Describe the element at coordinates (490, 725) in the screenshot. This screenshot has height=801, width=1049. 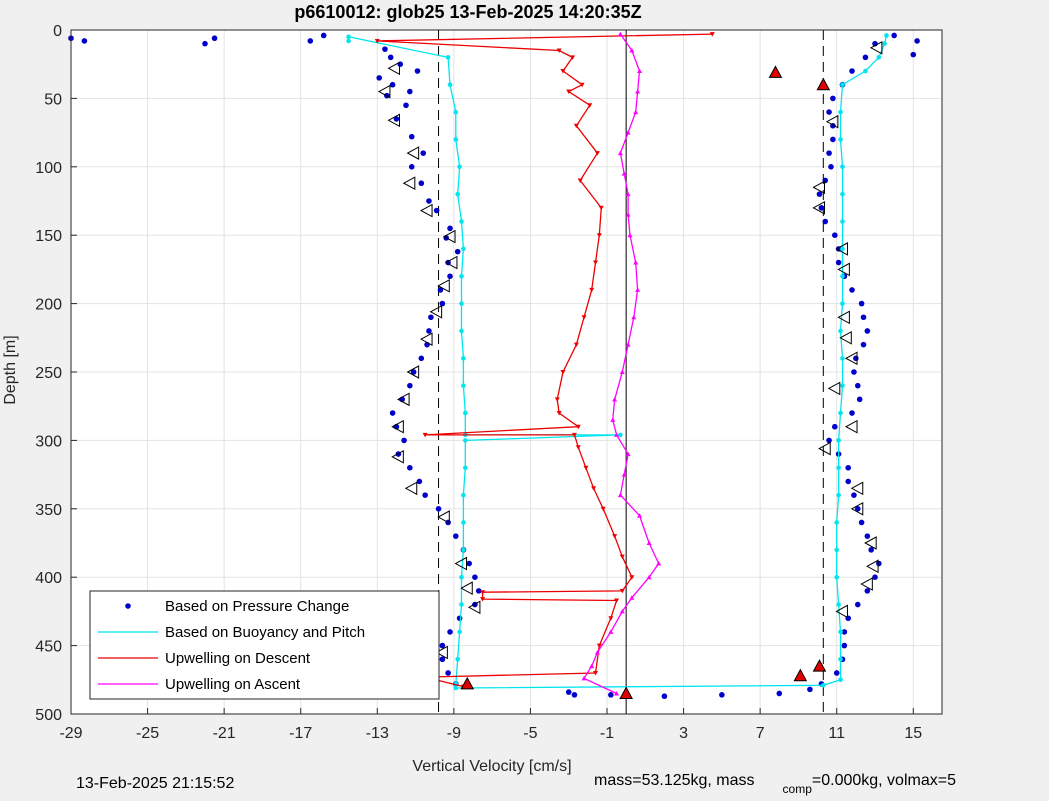
I see `x-tick-labels: -29 -25 -21 -17 -13 -9 -5 -1 3 7 11 15` at that location.